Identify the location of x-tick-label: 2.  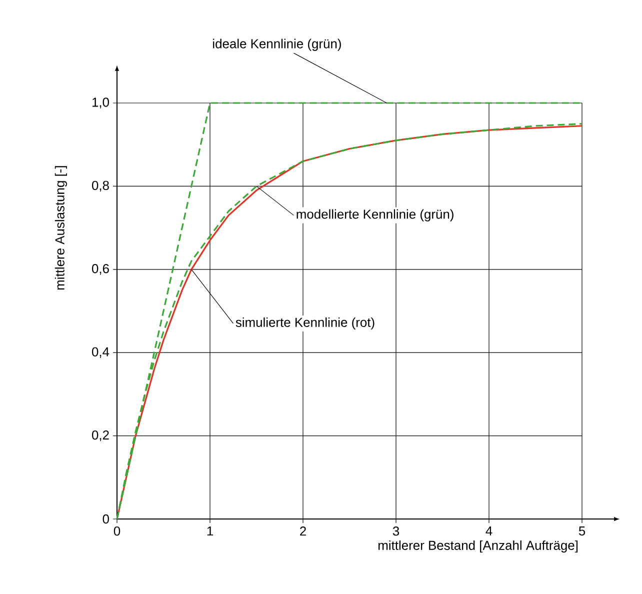
(303, 531).